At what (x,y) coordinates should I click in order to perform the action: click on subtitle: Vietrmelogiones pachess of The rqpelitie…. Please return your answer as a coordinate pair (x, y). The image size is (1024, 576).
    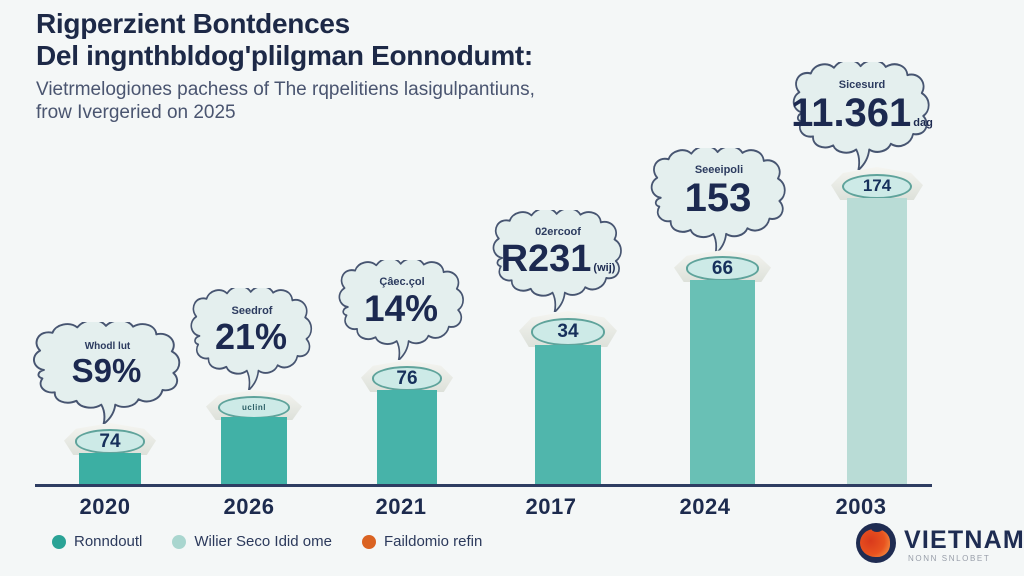
    Looking at the image, I should click on (285, 102).